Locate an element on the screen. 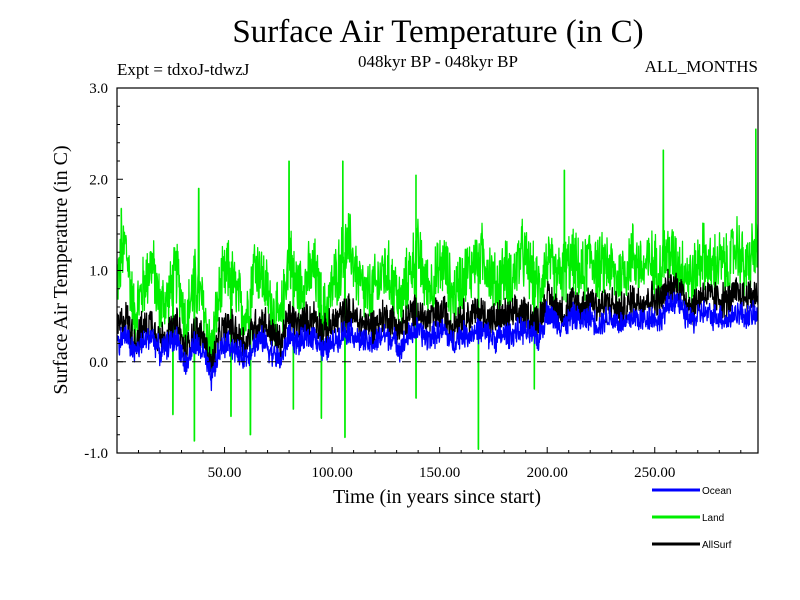 The width and height of the screenshot is (800, 600). period-label: 048kyr BP - 048kyr BP is located at coordinates (438, 61).